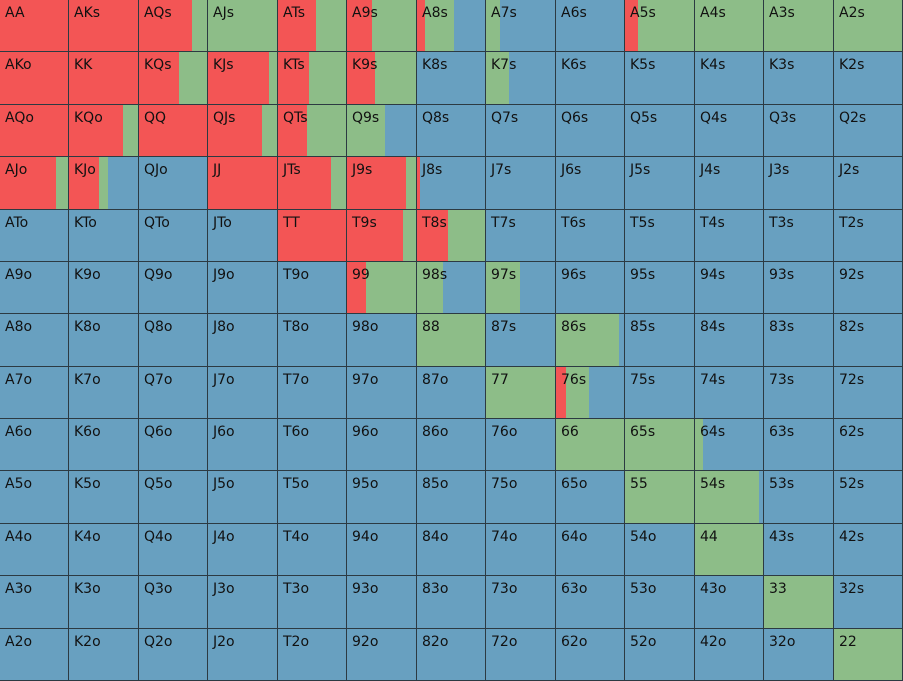 The image size is (903, 681). Describe the element at coordinates (590, 550) in the screenshot. I see `hand-cell: 64o` at that location.